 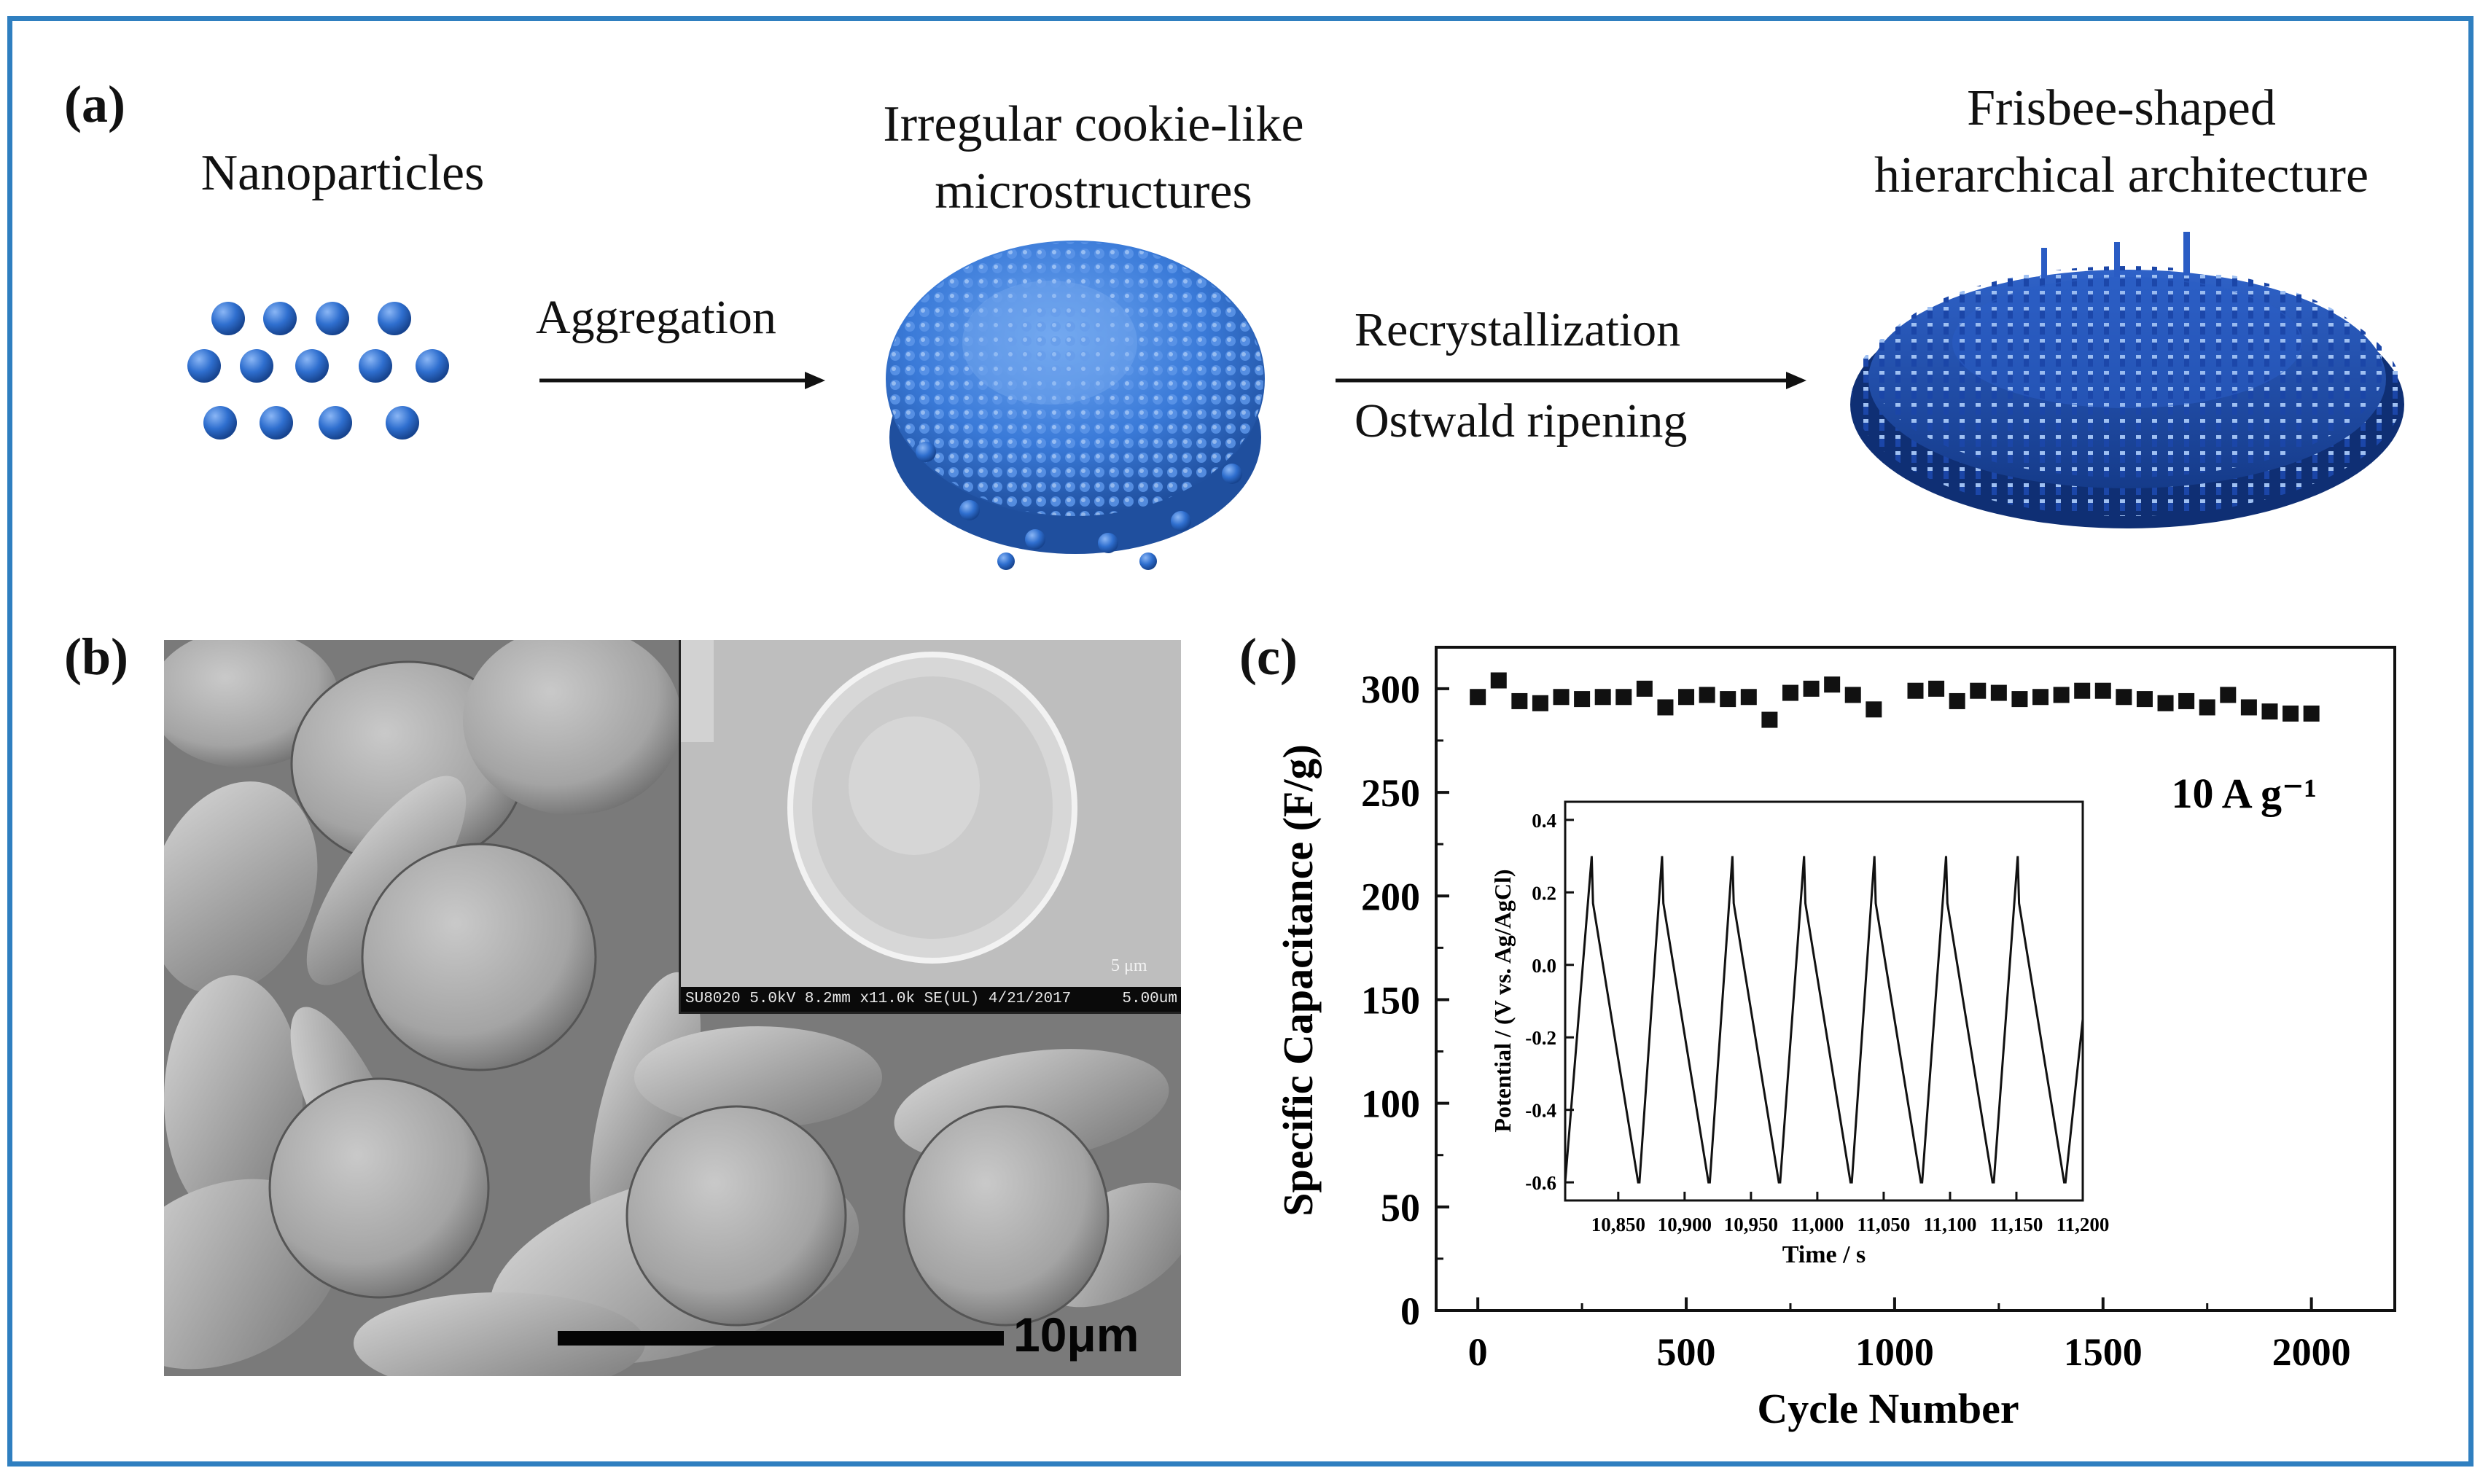 What do you see at coordinates (342, 173) in the screenshot?
I see `stage1-caption: Nanoparticles` at bounding box center [342, 173].